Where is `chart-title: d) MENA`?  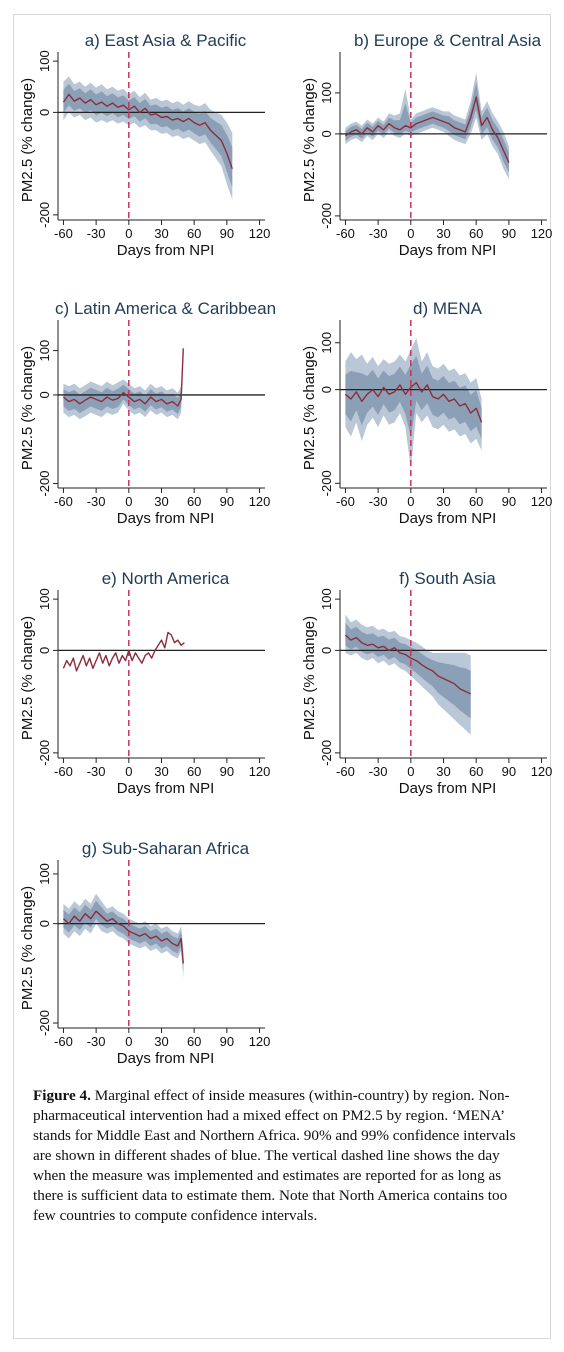
chart-title: d) MENA is located at coordinates (448, 308).